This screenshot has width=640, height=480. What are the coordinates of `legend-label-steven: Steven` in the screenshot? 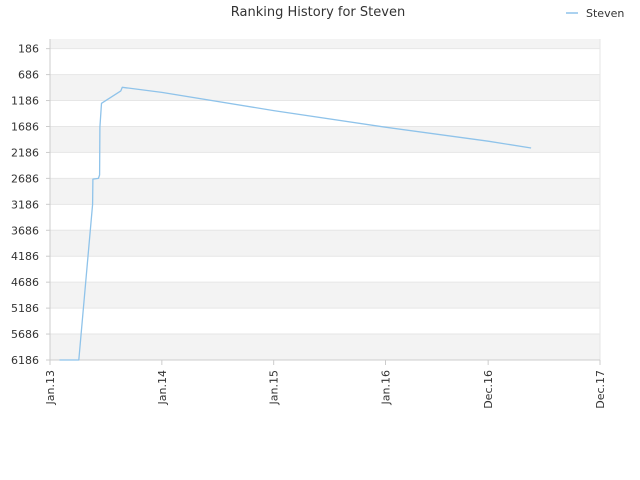 It's located at (605, 13).